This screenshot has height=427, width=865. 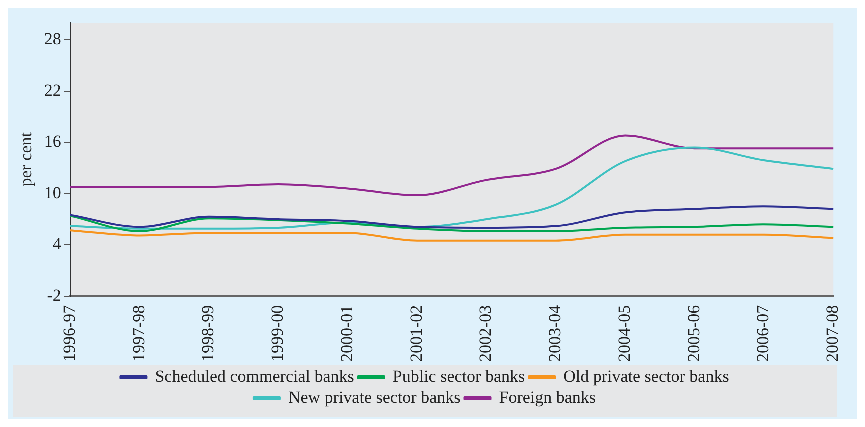 What do you see at coordinates (346, 333) in the screenshot?
I see `x-tick-label: 2000-01` at bounding box center [346, 333].